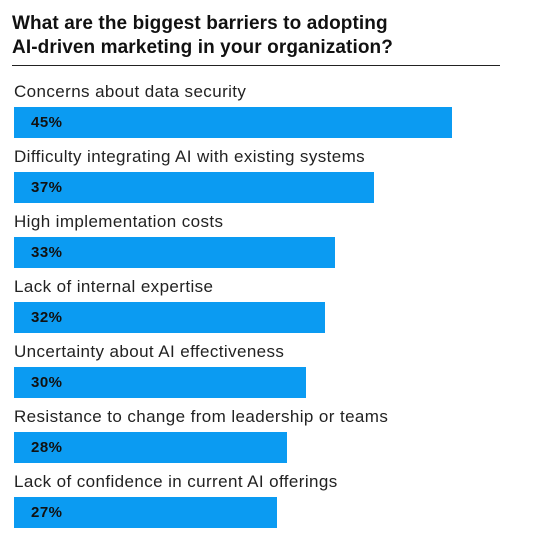  I want to click on bar-row: Lack of internal expertise 32%, so click(256, 309).